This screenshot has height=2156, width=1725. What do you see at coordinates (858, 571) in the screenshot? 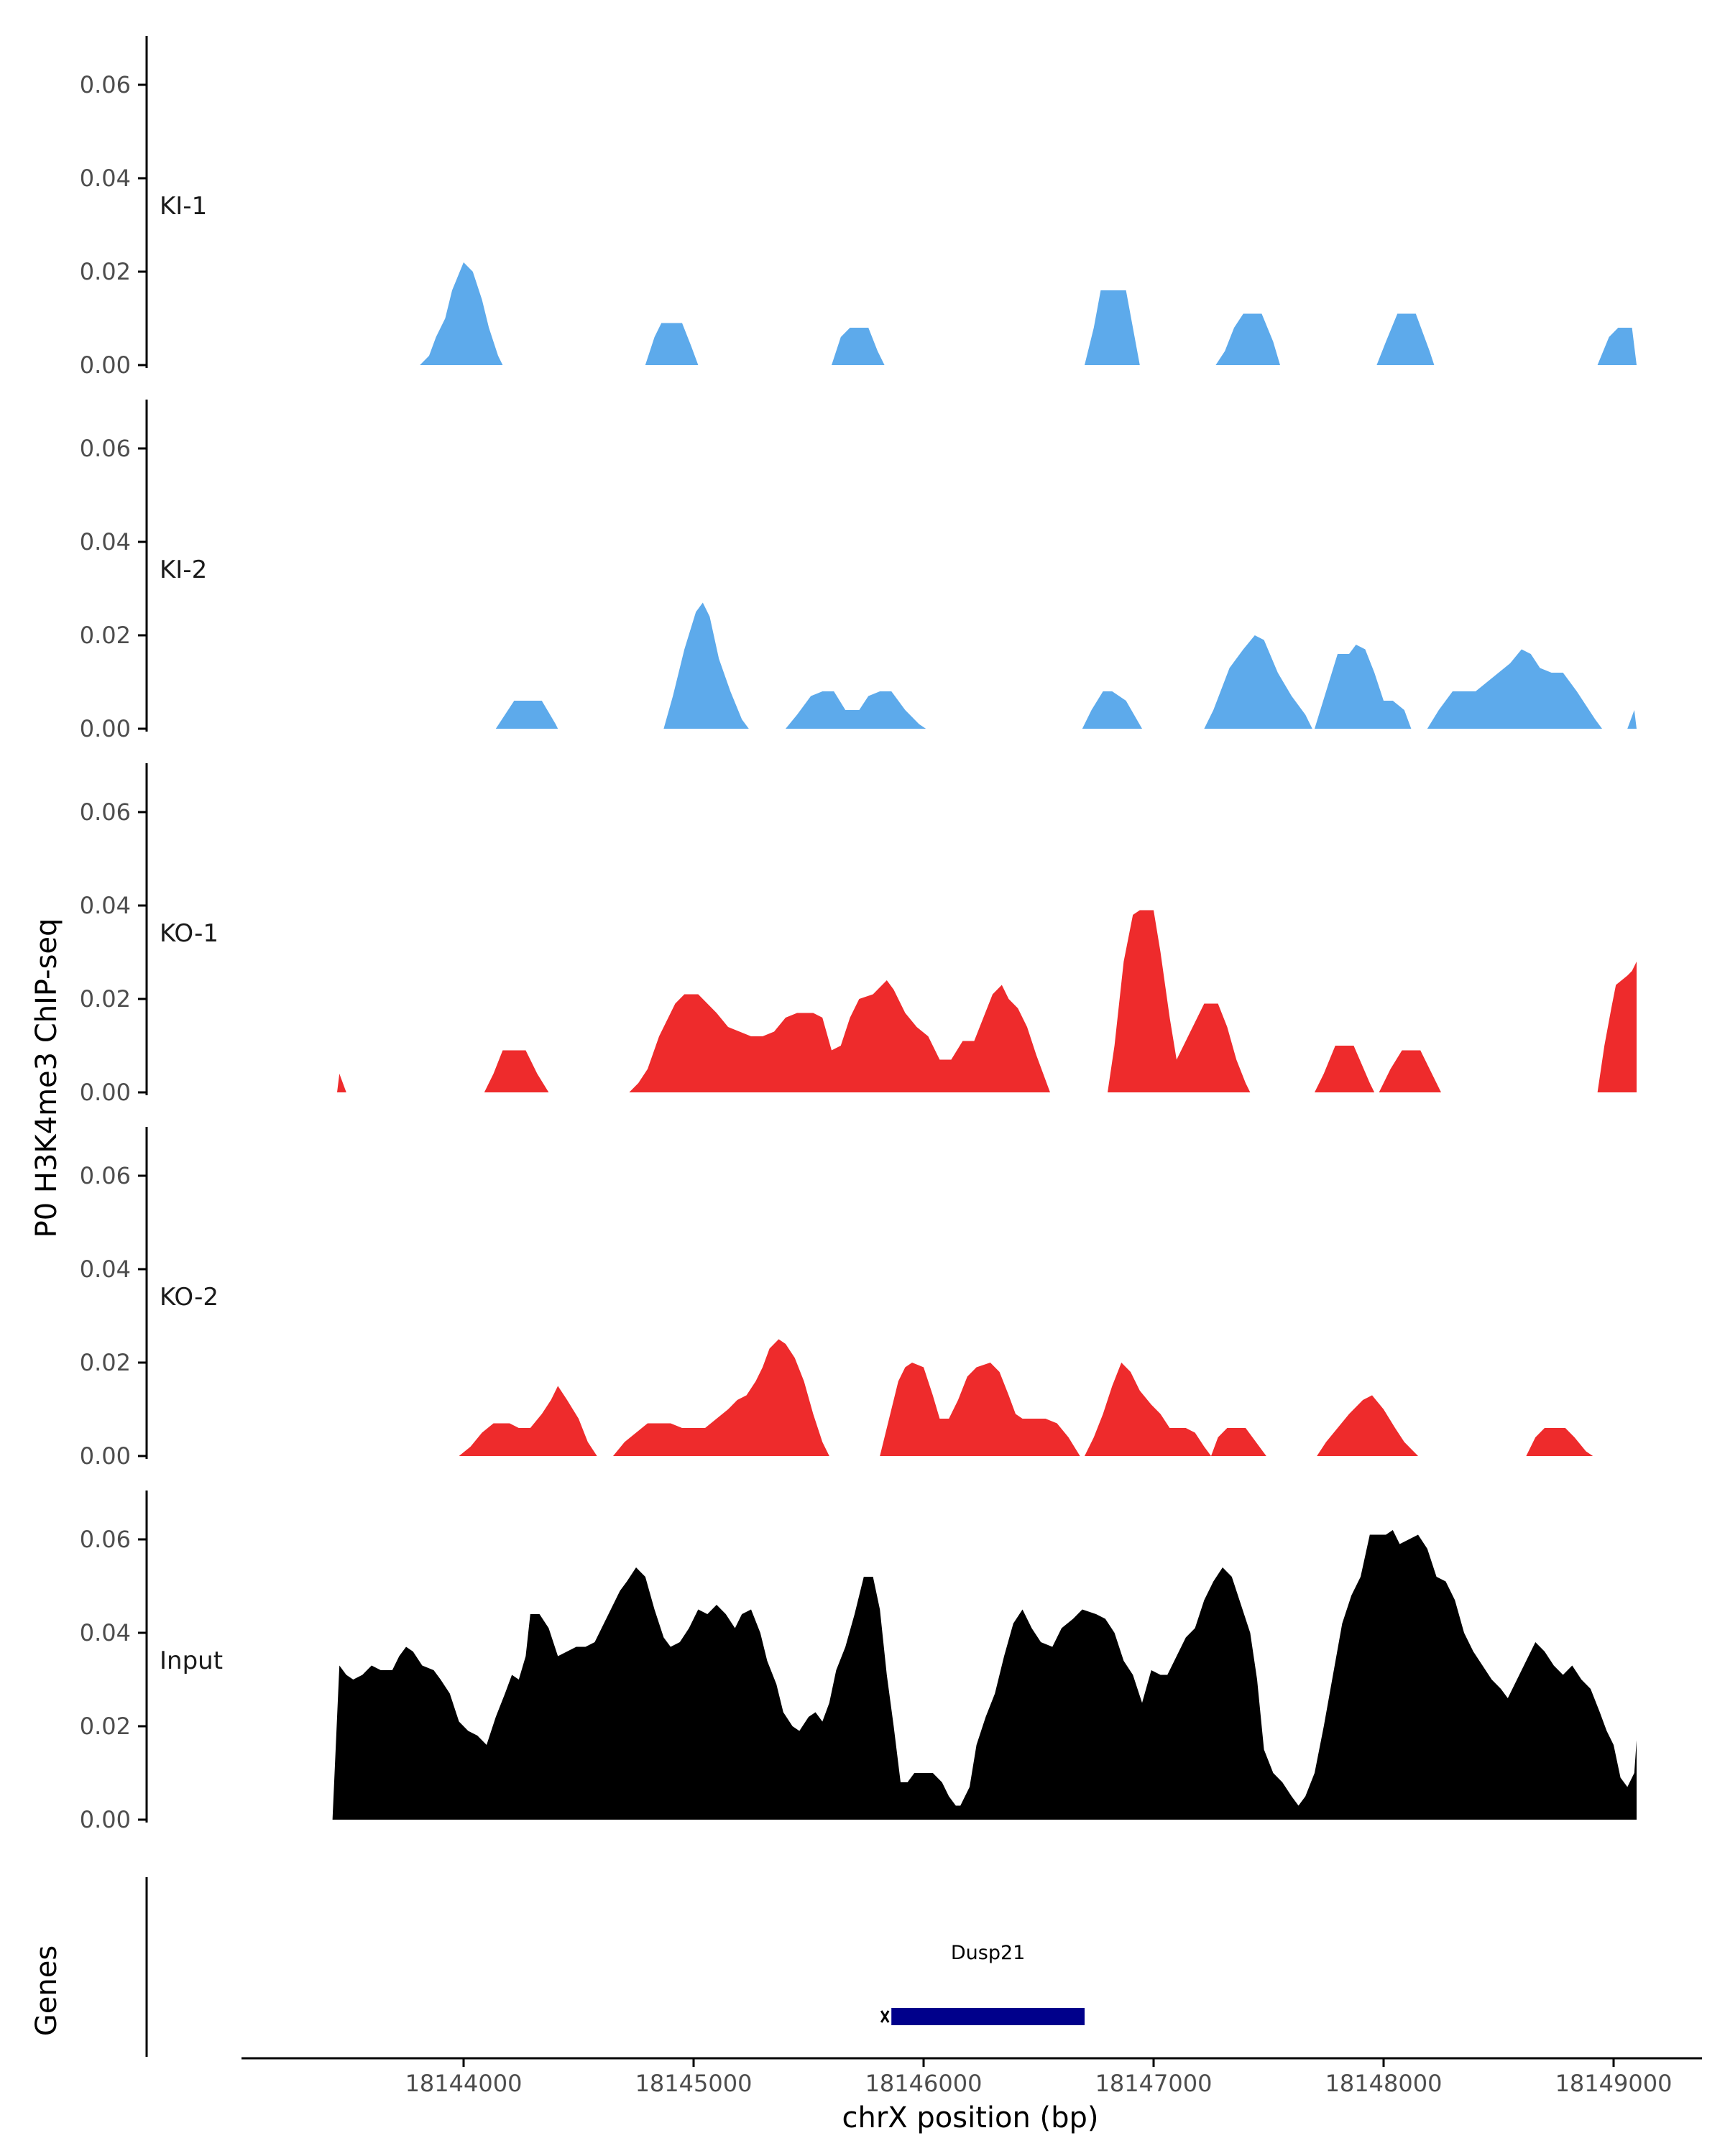
I see `track-ki-2: 0.00 0.02 0.04 0.06 KI-2` at bounding box center [858, 571].